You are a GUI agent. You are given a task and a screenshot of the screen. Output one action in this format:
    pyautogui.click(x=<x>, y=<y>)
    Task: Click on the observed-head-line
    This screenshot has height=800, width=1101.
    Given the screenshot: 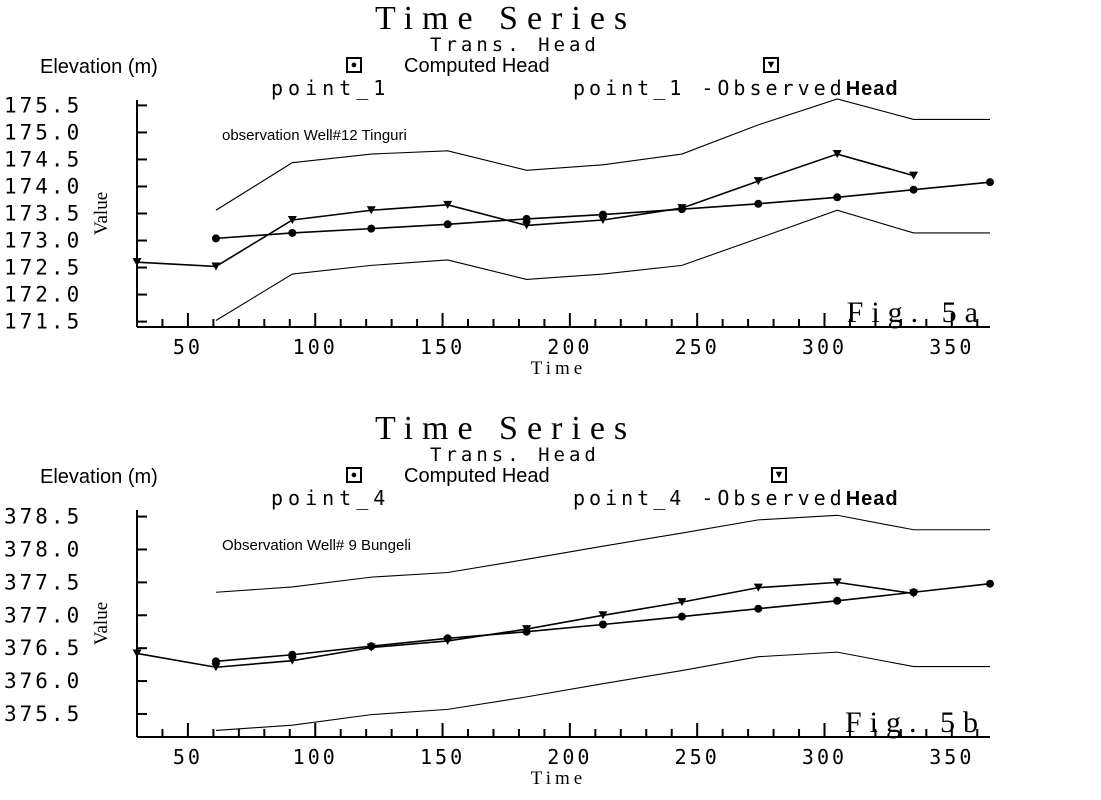 What is the action you would take?
    pyautogui.click(x=525, y=210)
    